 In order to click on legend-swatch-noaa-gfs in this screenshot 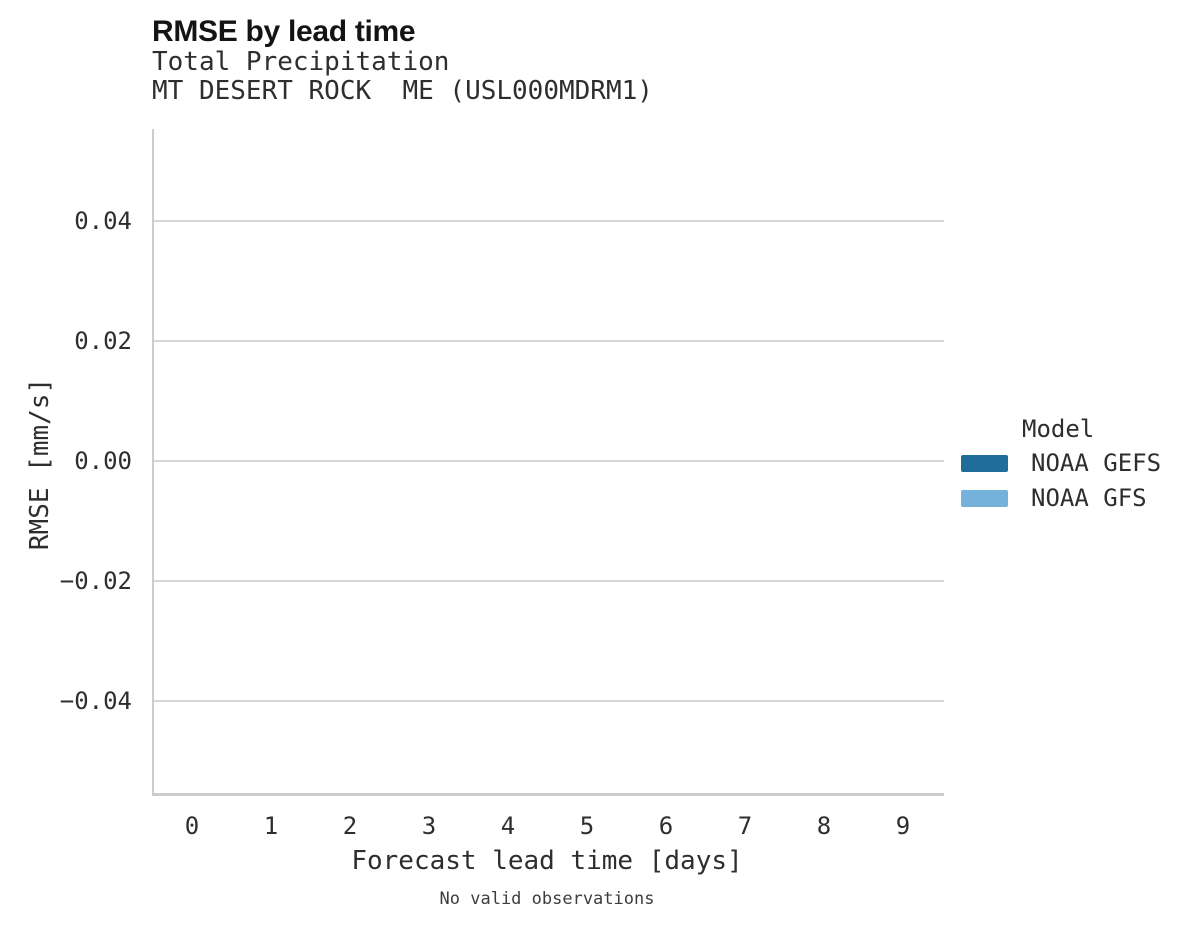, I will do `click(984, 498)`.